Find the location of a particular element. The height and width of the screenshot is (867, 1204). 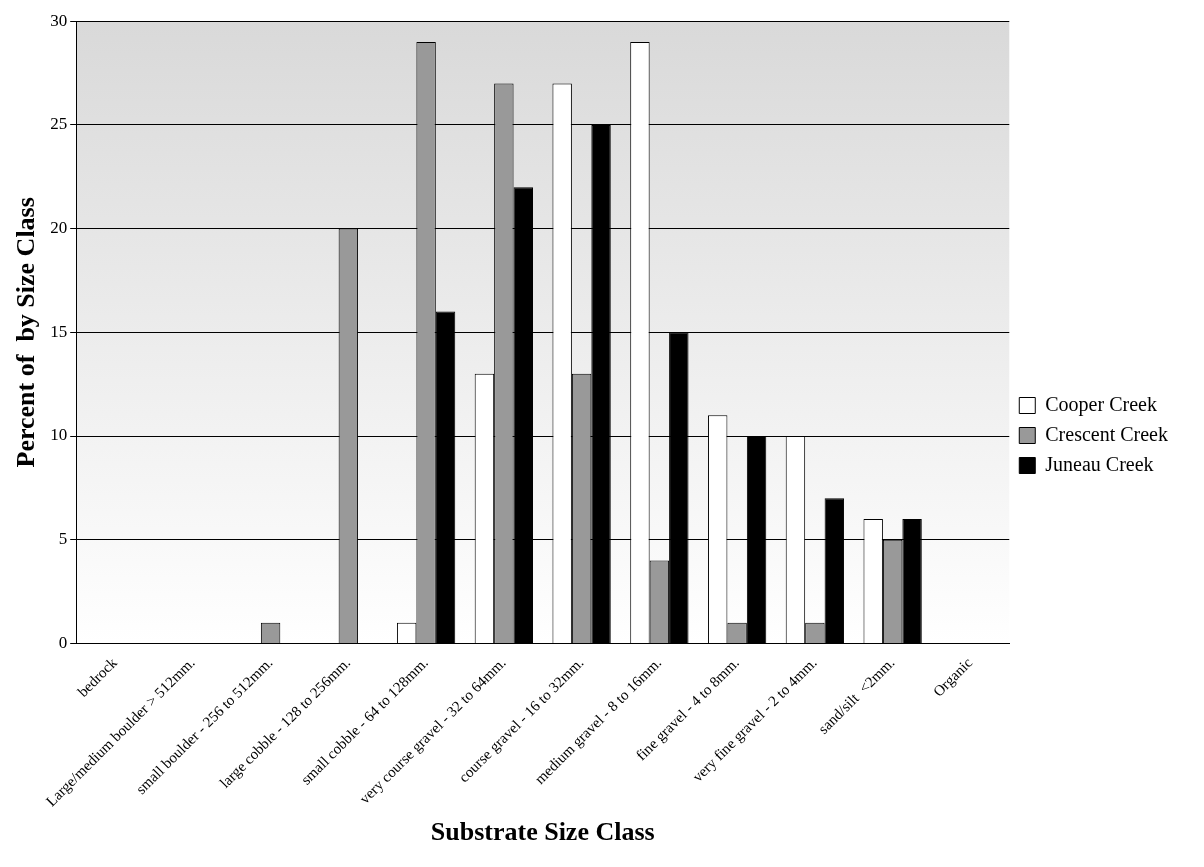

y-tick-label: 20 is located at coordinates (59, 228).